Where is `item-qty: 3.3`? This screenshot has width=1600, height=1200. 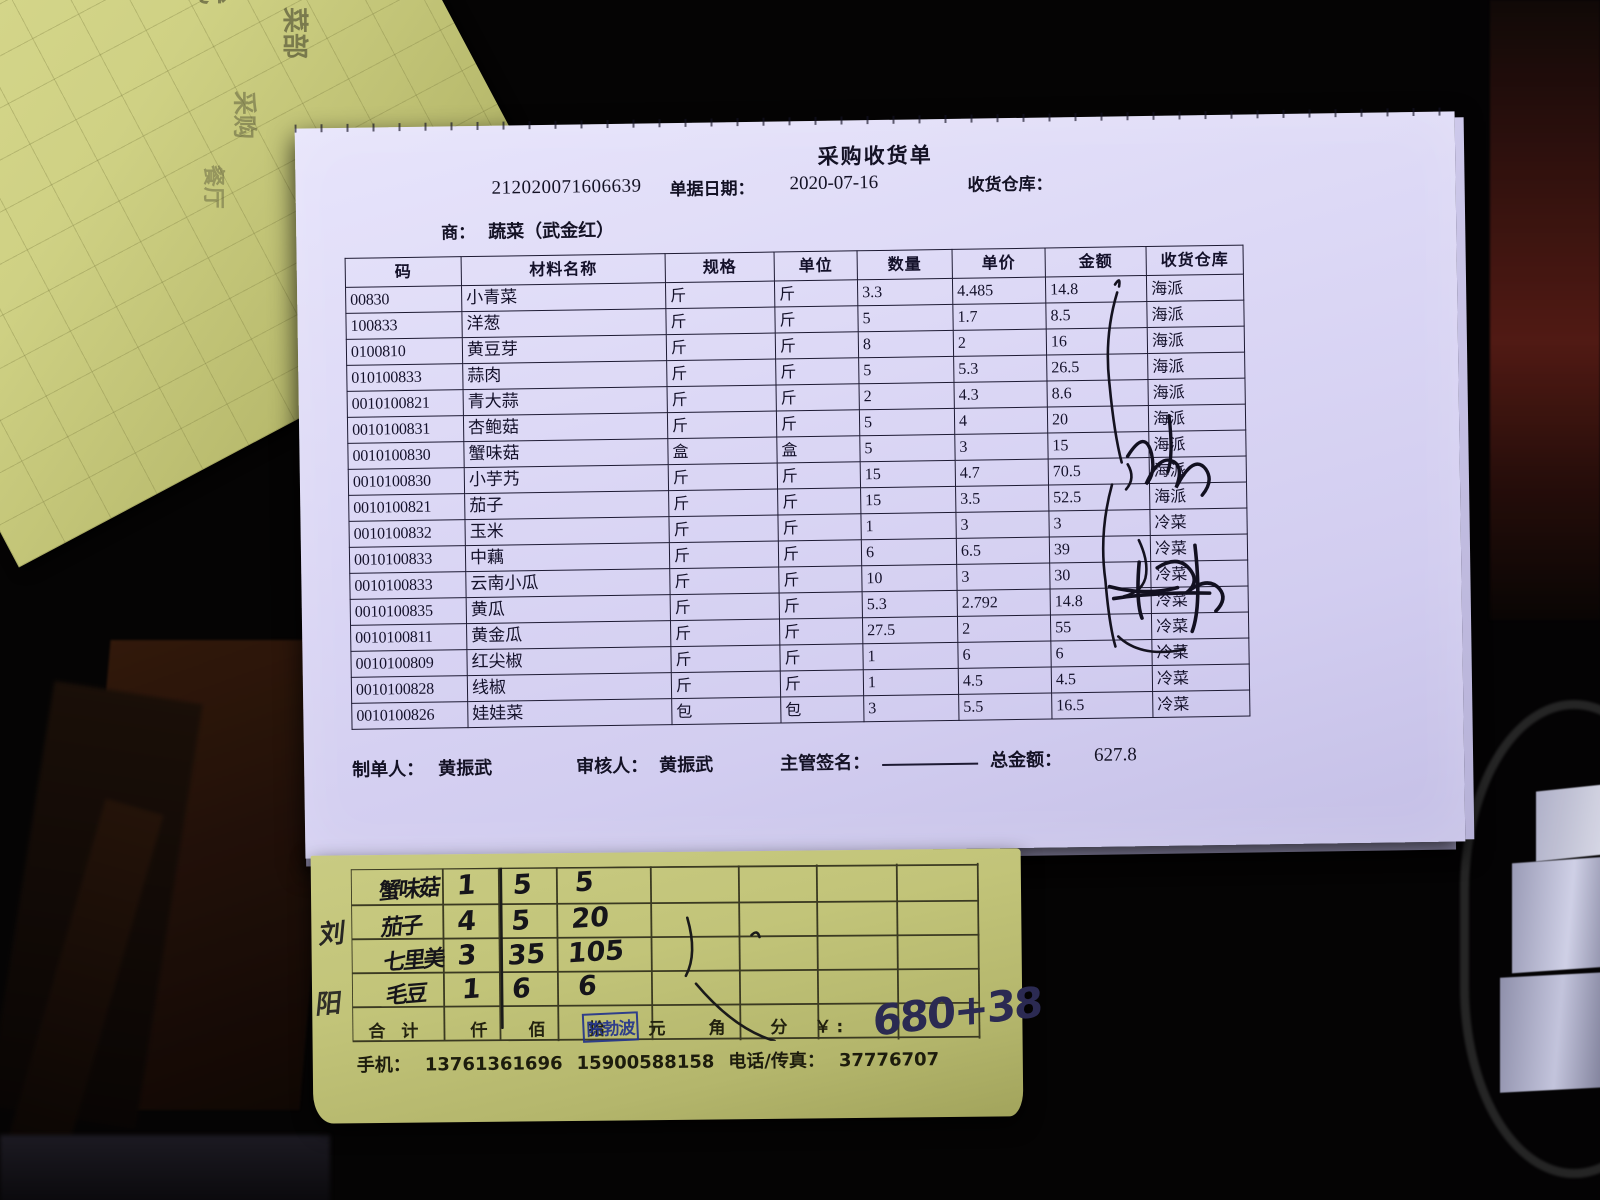
item-qty: 3.3 is located at coordinates (905, 292).